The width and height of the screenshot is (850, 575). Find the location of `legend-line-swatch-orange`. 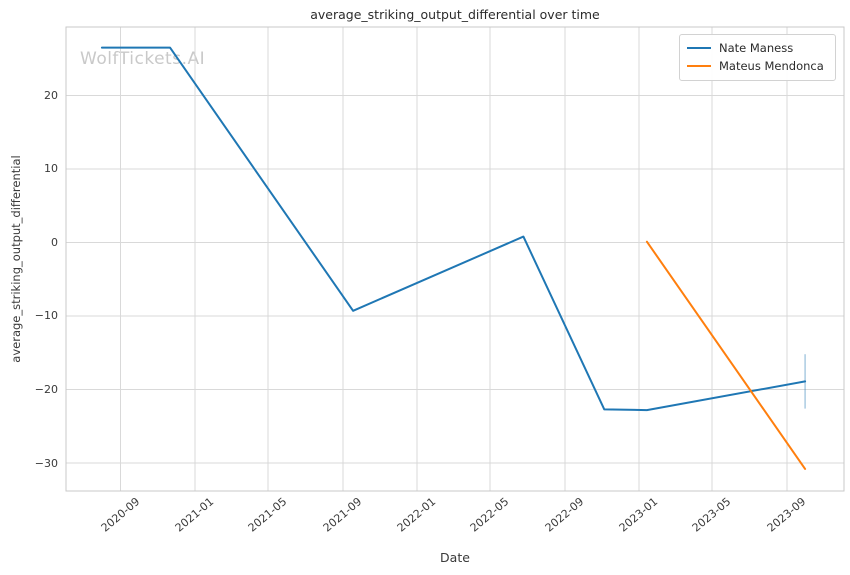

legend-line-swatch-orange is located at coordinates (699, 66).